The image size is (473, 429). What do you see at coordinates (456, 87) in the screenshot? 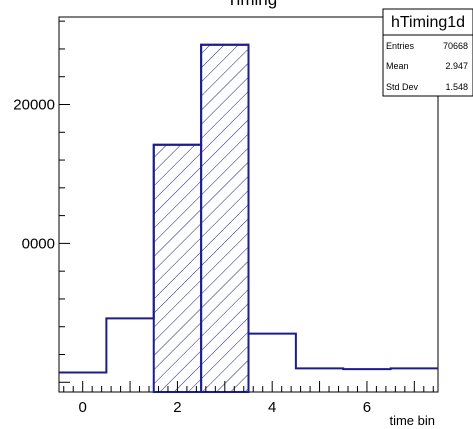
I see `stats-stddev-value: 1.548` at bounding box center [456, 87].